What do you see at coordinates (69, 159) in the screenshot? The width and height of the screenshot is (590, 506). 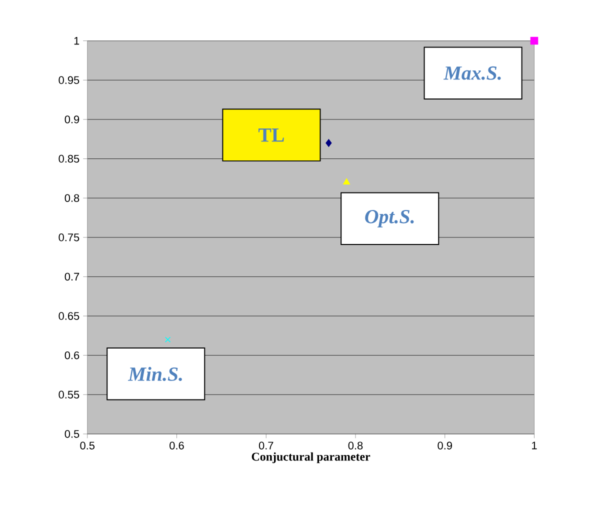 I see `y-tick-label: 0.85` at bounding box center [69, 159].